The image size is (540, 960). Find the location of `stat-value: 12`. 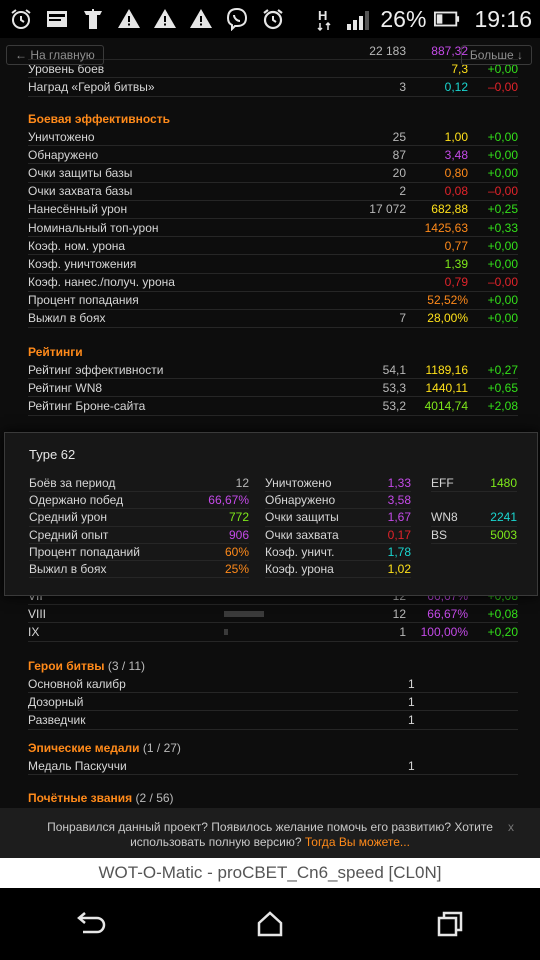

stat-value: 12 is located at coordinates (242, 483).